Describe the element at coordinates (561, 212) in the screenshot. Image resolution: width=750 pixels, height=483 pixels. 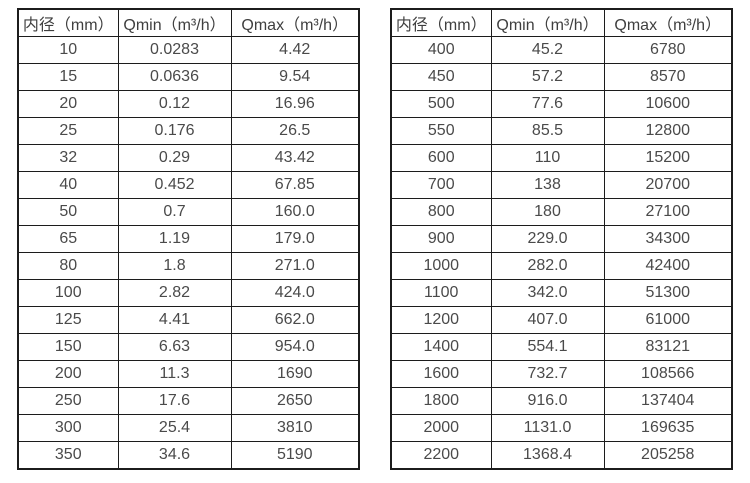
I see `table-row: 800 180 27100` at that location.